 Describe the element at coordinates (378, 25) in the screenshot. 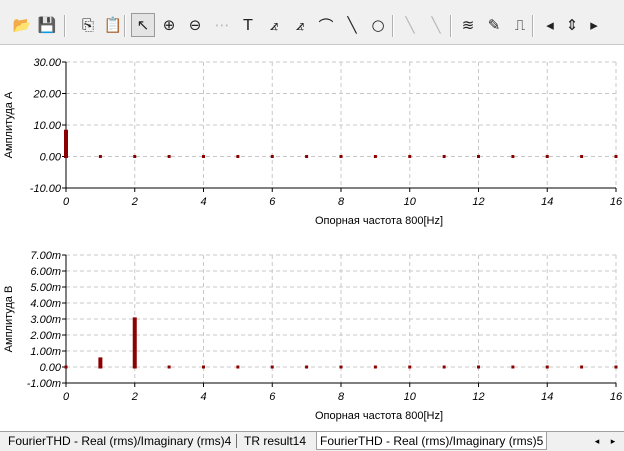

I see `ellipse-icon: ○` at that location.